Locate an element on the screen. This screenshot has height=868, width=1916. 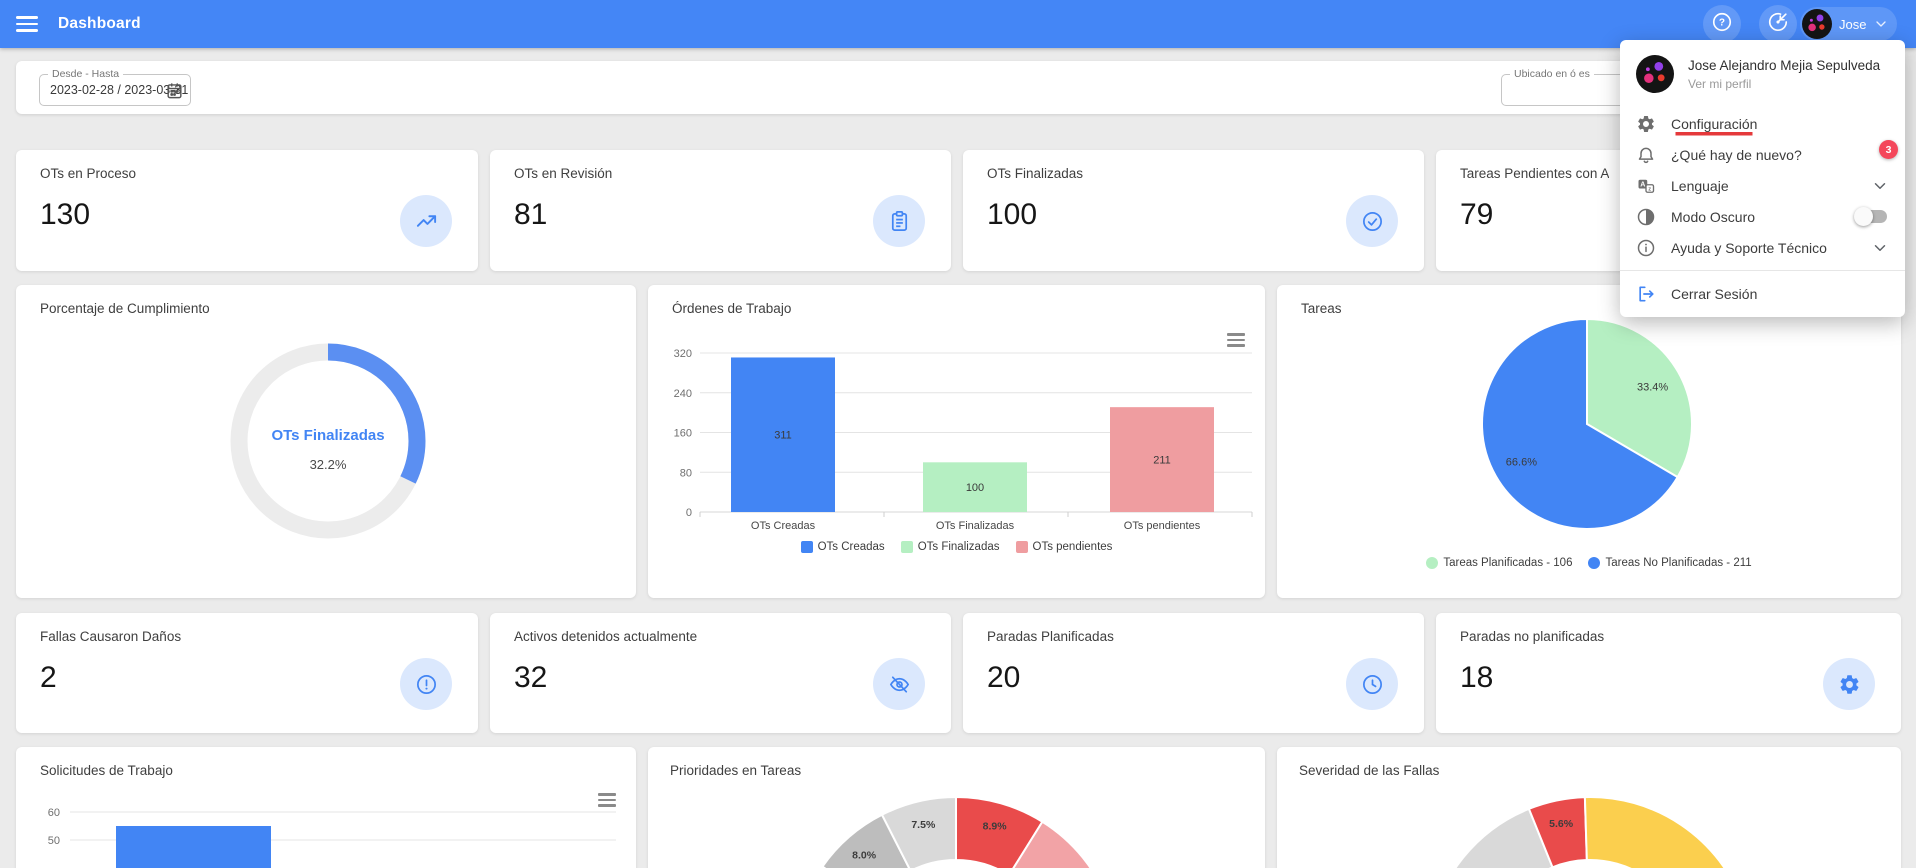
compliance-donut-chart is located at coordinates (328, 441).